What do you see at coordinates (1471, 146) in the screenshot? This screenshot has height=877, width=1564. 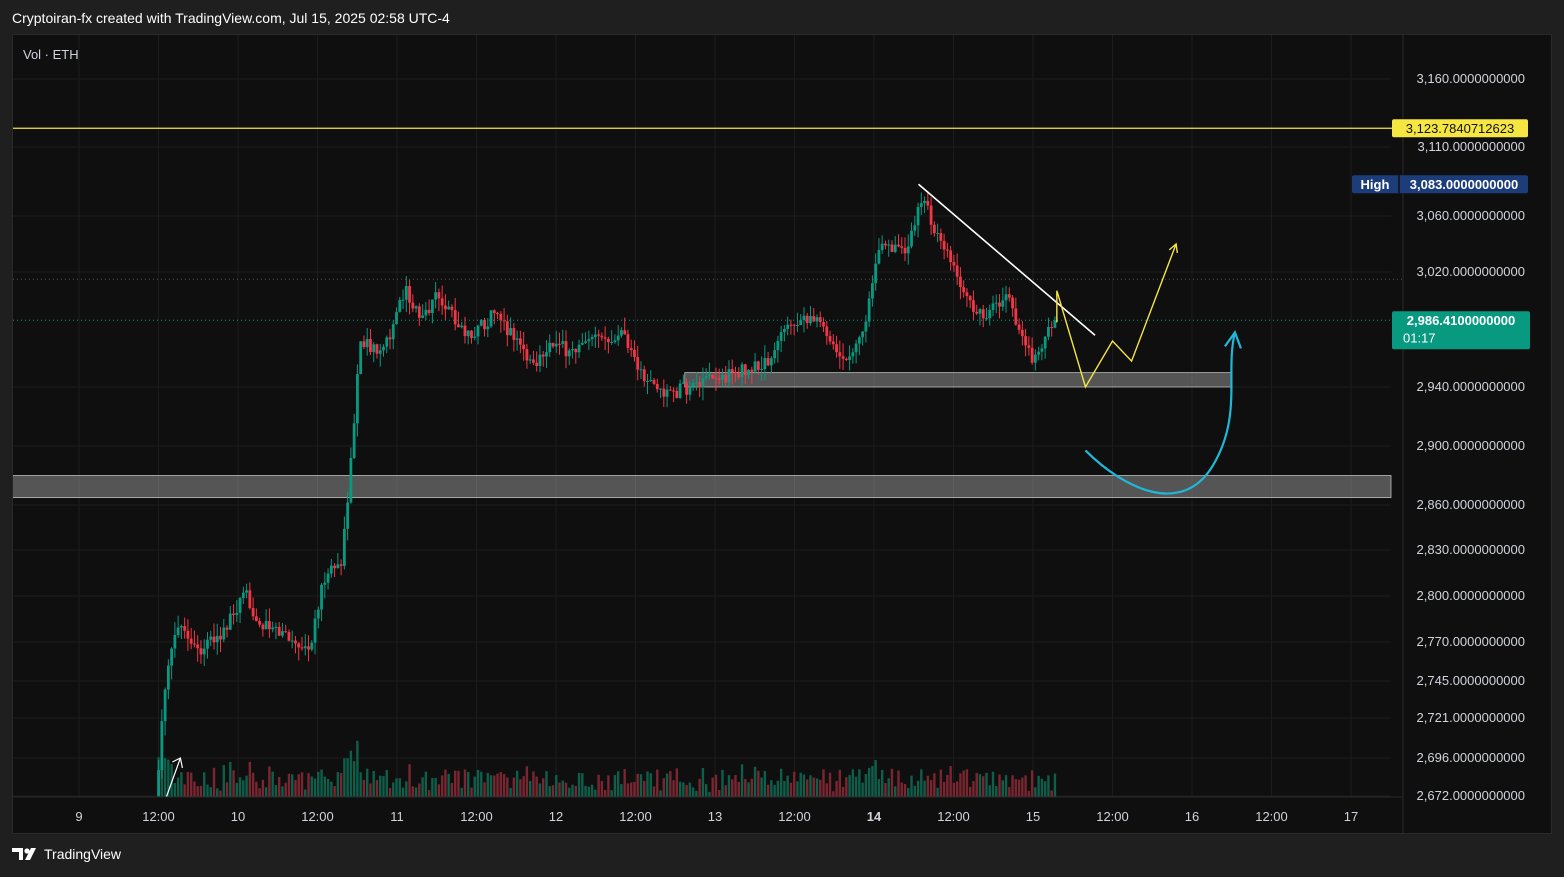 I see `price-tick-label: 3,110.0000000000` at bounding box center [1471, 146].